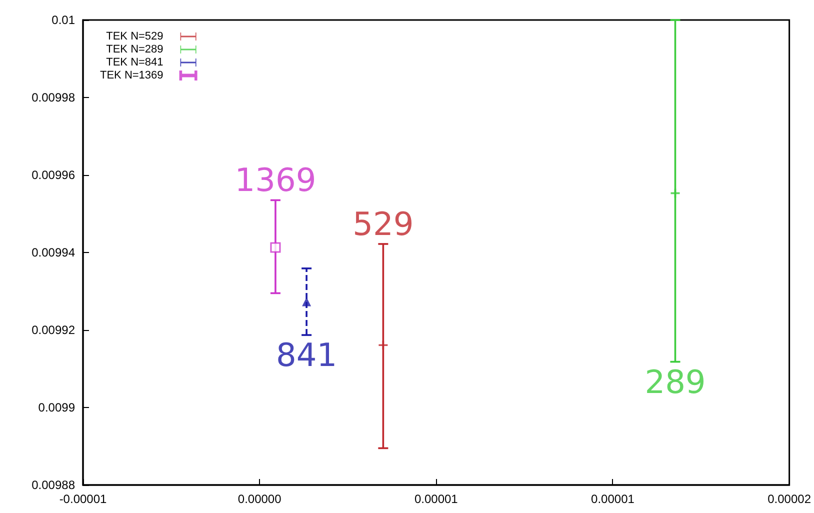  I want to click on y-tick-label: 0.00996, so click(54, 175).